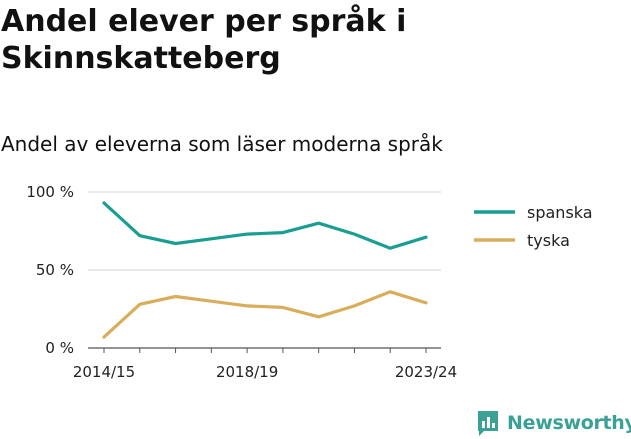 The width and height of the screenshot is (631, 439). I want to click on series-line-spanska, so click(265, 225).